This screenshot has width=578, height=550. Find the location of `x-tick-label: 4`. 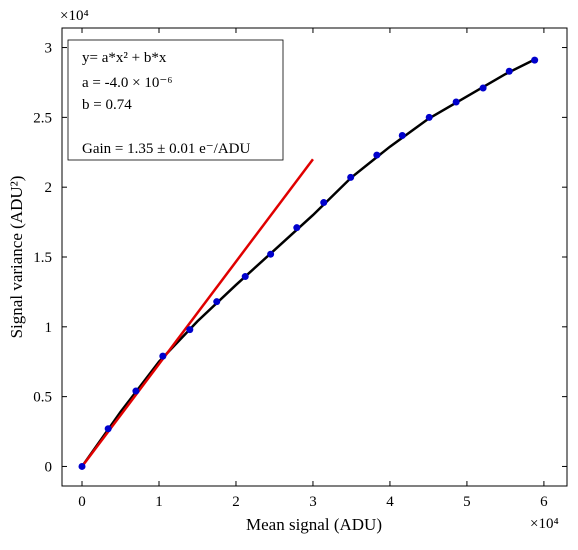

x-tick-label: 4 is located at coordinates (390, 502).